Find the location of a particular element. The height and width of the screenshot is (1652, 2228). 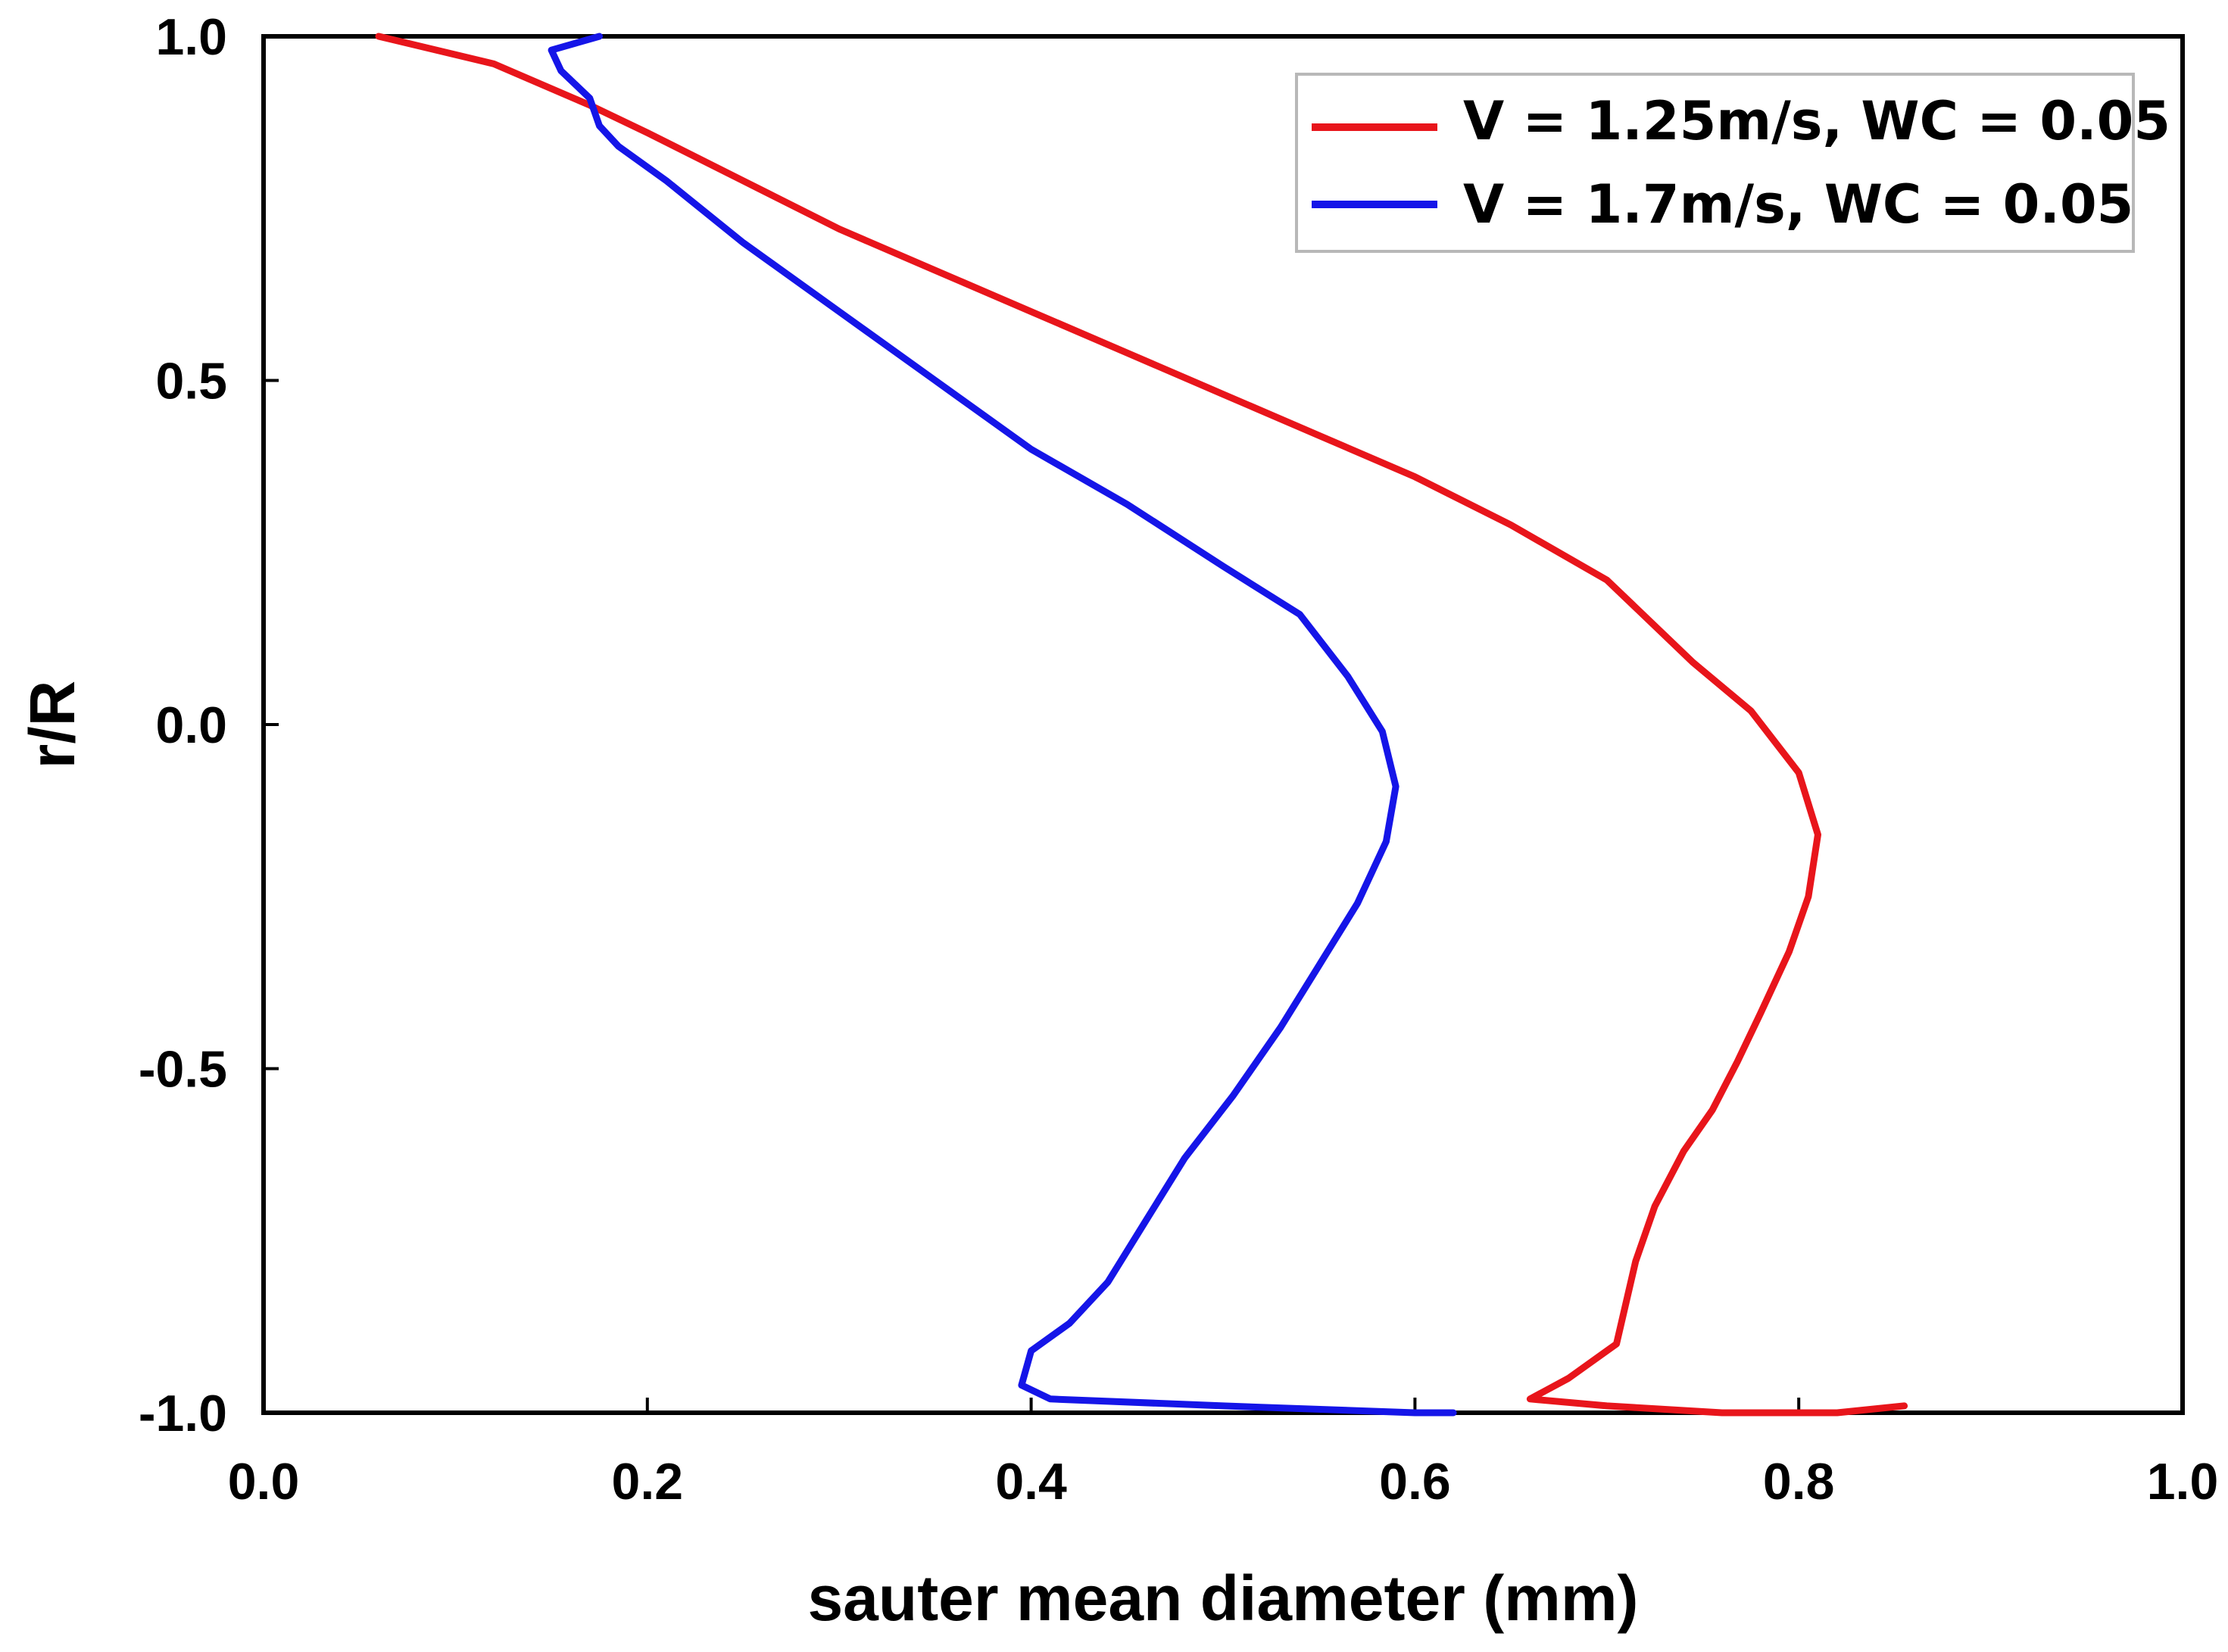

y-axis-ticks: 1.0 0.5 0.0 -0.5 -1.0 is located at coordinates (209, 725).